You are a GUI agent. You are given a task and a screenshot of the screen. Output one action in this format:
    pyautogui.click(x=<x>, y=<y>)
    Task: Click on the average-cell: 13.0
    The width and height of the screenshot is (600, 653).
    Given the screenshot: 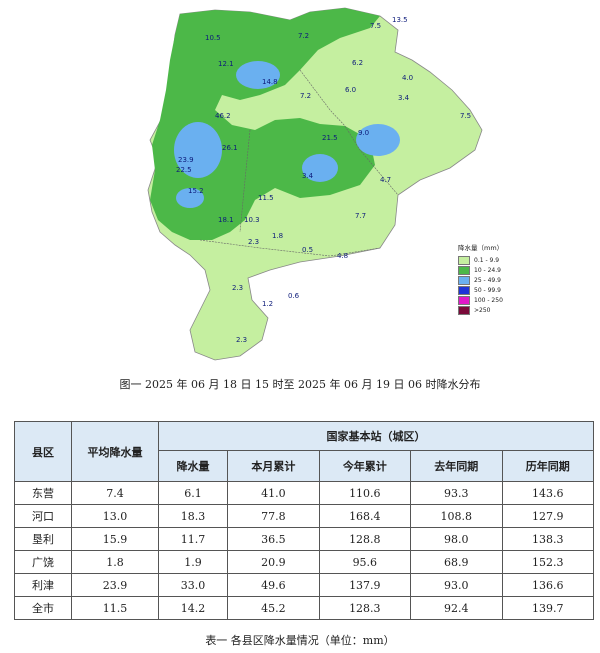 What is the action you would take?
    pyautogui.click(x=115, y=516)
    